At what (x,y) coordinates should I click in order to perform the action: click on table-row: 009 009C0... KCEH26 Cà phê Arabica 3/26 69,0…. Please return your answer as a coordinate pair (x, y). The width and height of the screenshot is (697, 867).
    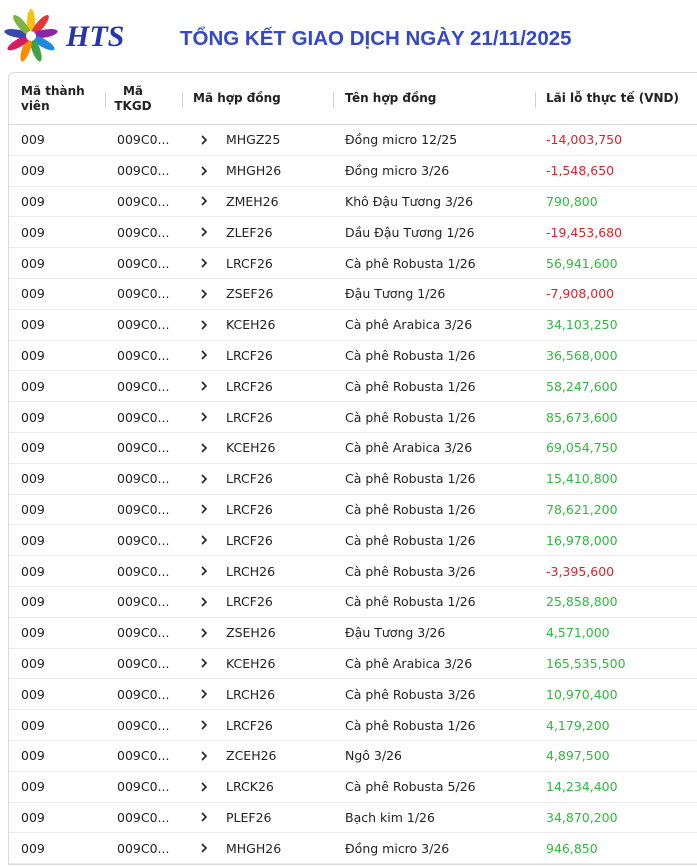
    Looking at the image, I should click on (353, 448).